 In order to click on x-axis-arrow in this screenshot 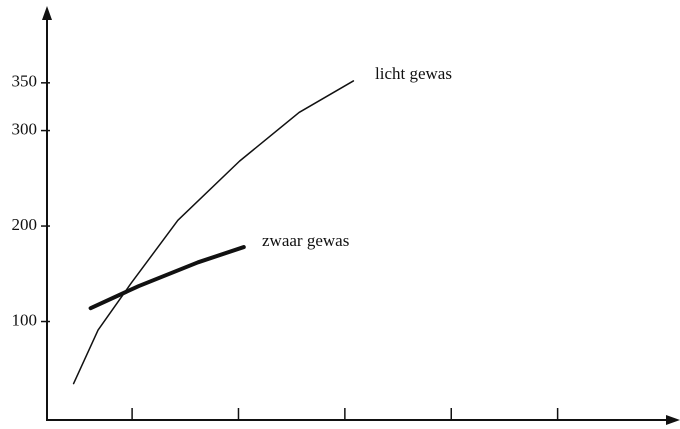, I will do `click(673, 420)`.